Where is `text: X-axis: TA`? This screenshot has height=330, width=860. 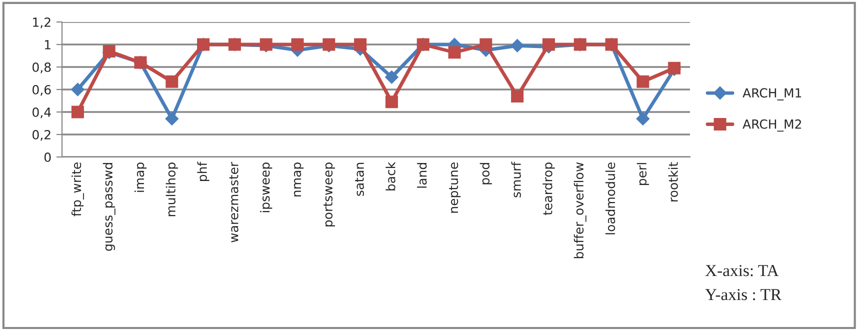
text: X-axis: TA is located at coordinates (742, 270).